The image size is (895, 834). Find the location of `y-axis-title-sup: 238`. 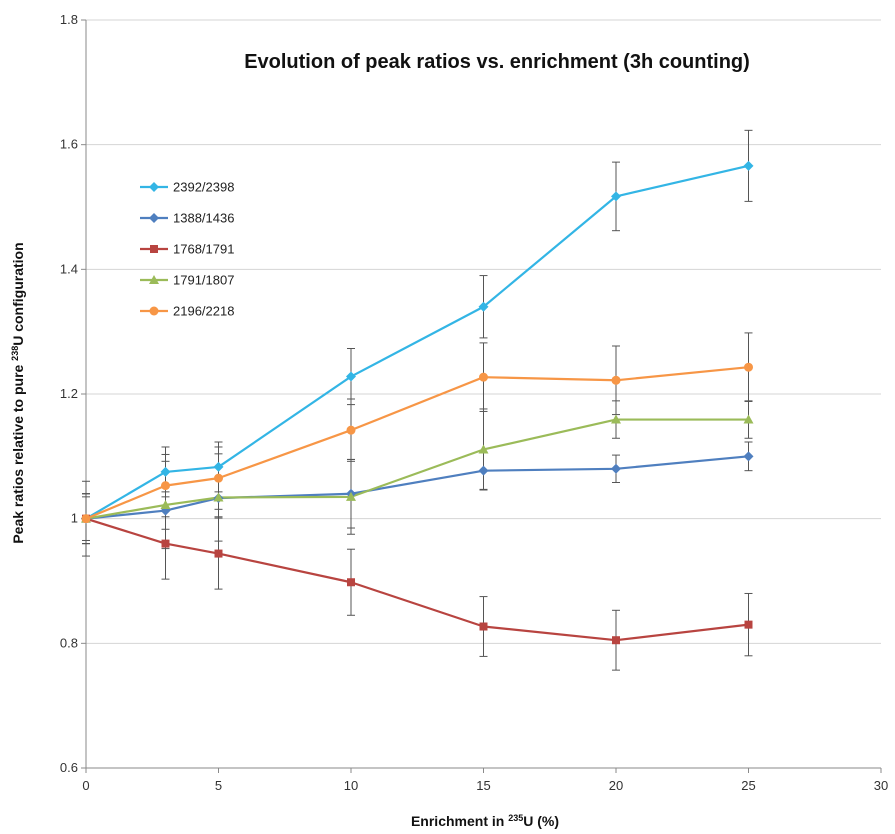

y-axis-title-sup: 238 is located at coordinates (15, 353).